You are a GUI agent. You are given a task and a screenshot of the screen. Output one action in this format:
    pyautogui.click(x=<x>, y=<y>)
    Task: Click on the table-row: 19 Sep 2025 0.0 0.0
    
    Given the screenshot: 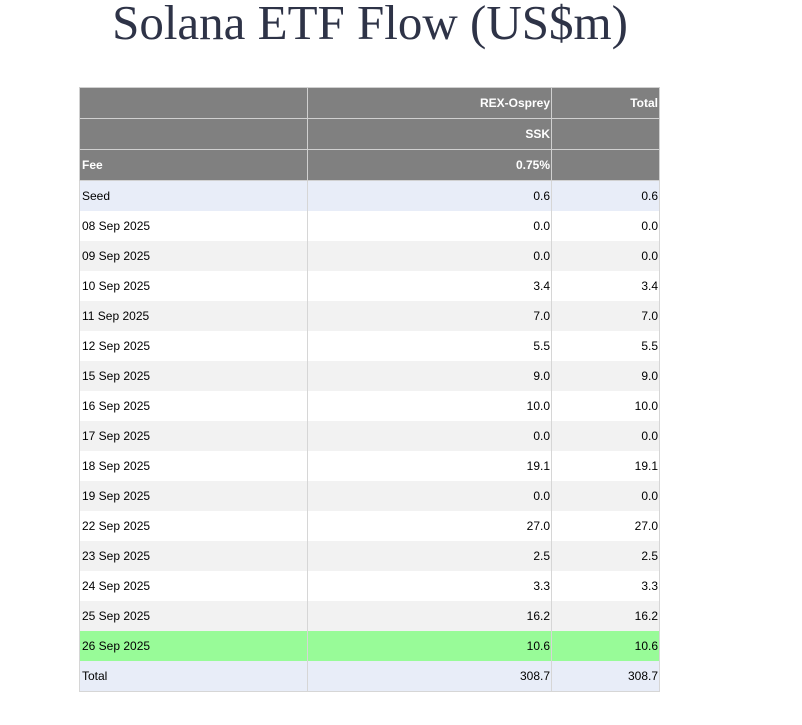 What is the action you would take?
    pyautogui.click(x=369, y=496)
    